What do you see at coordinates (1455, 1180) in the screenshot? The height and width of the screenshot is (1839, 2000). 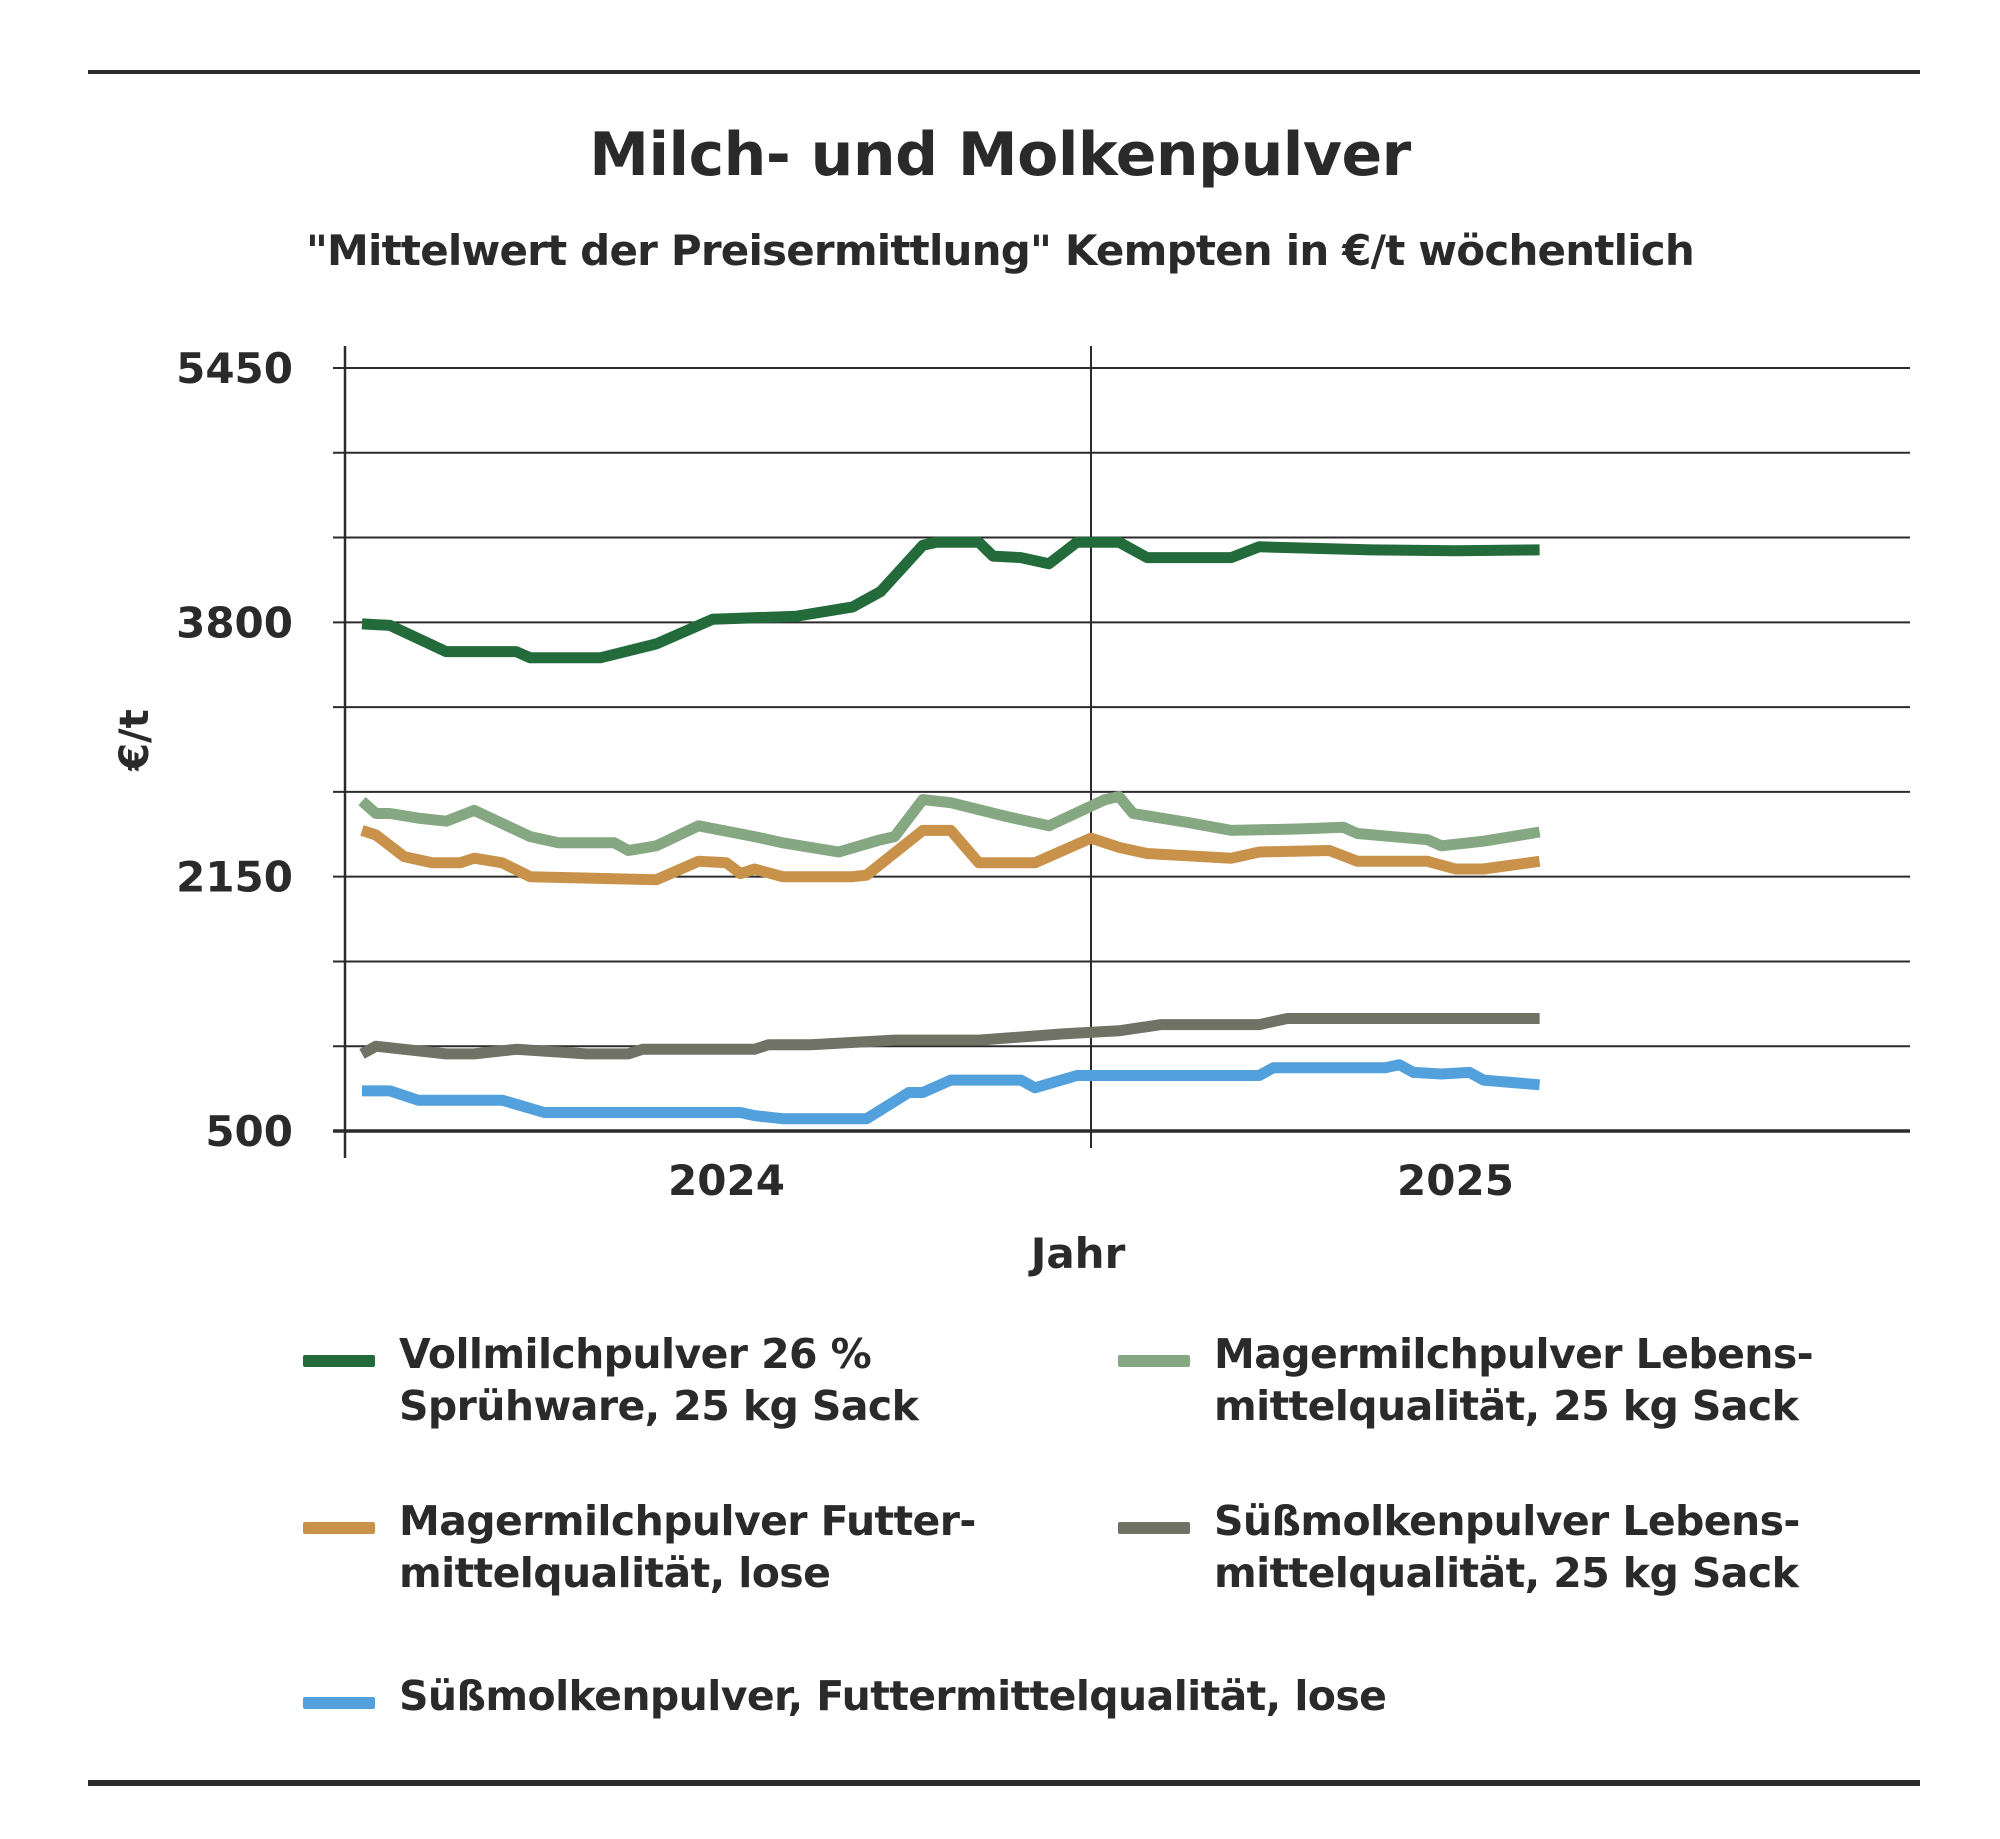 I see `x-tick-label: 2025` at bounding box center [1455, 1180].